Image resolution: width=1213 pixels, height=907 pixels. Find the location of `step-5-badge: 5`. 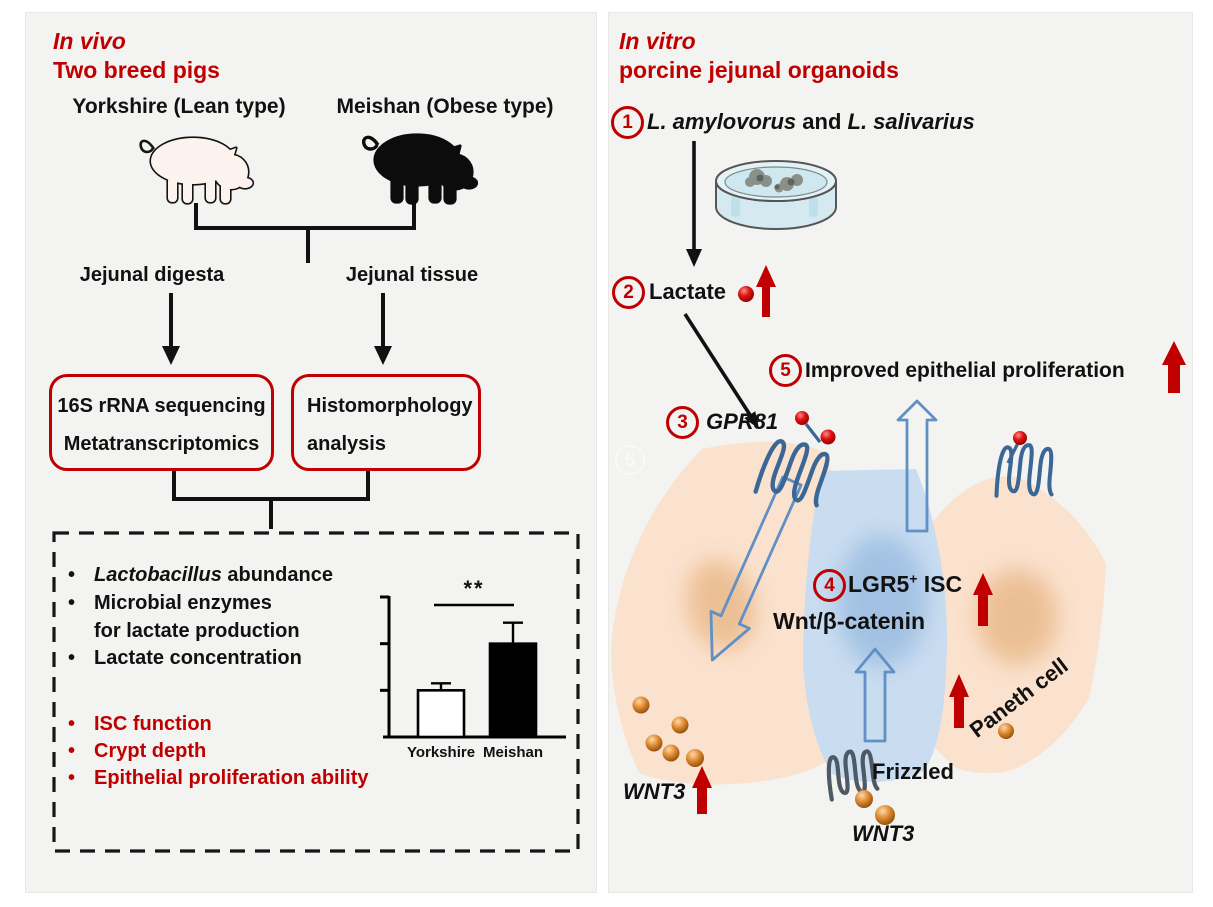

step-5-badge: 5 is located at coordinates (785, 370).